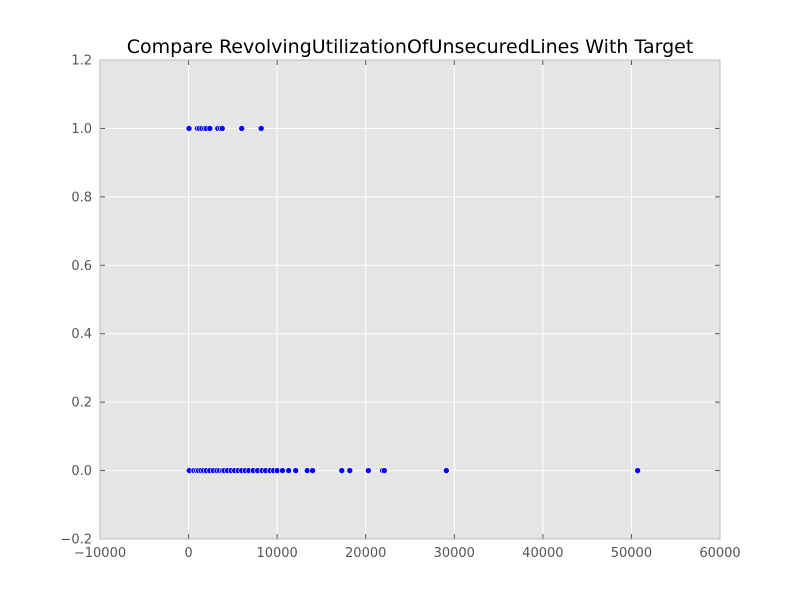 The width and height of the screenshot is (800, 600). Describe the element at coordinates (81, 197) in the screenshot. I see `y-tick-label: 0.8` at that location.